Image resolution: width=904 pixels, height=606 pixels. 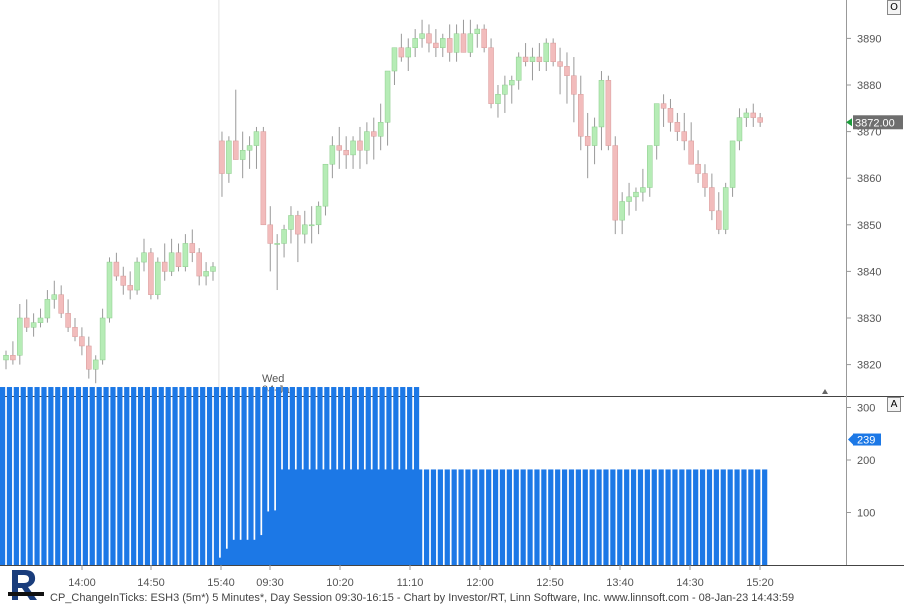 What do you see at coordinates (82, 583) in the screenshot?
I see `time-tick-label: 14:00` at bounding box center [82, 583].